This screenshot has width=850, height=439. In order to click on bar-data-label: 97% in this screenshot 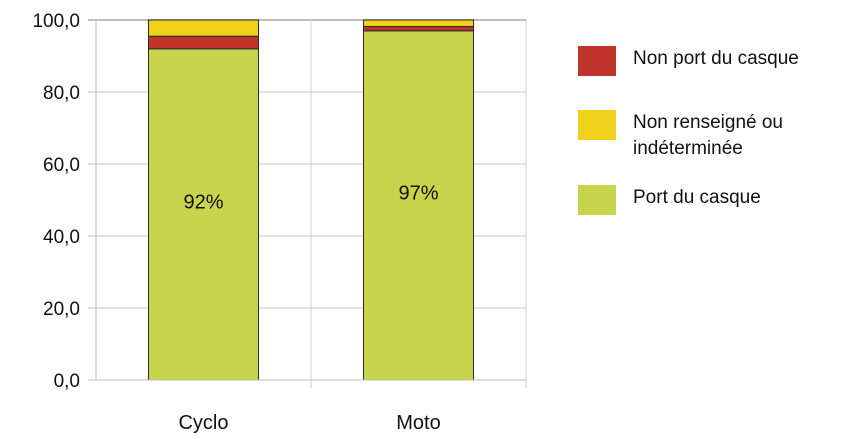, I will do `click(418, 193)`.